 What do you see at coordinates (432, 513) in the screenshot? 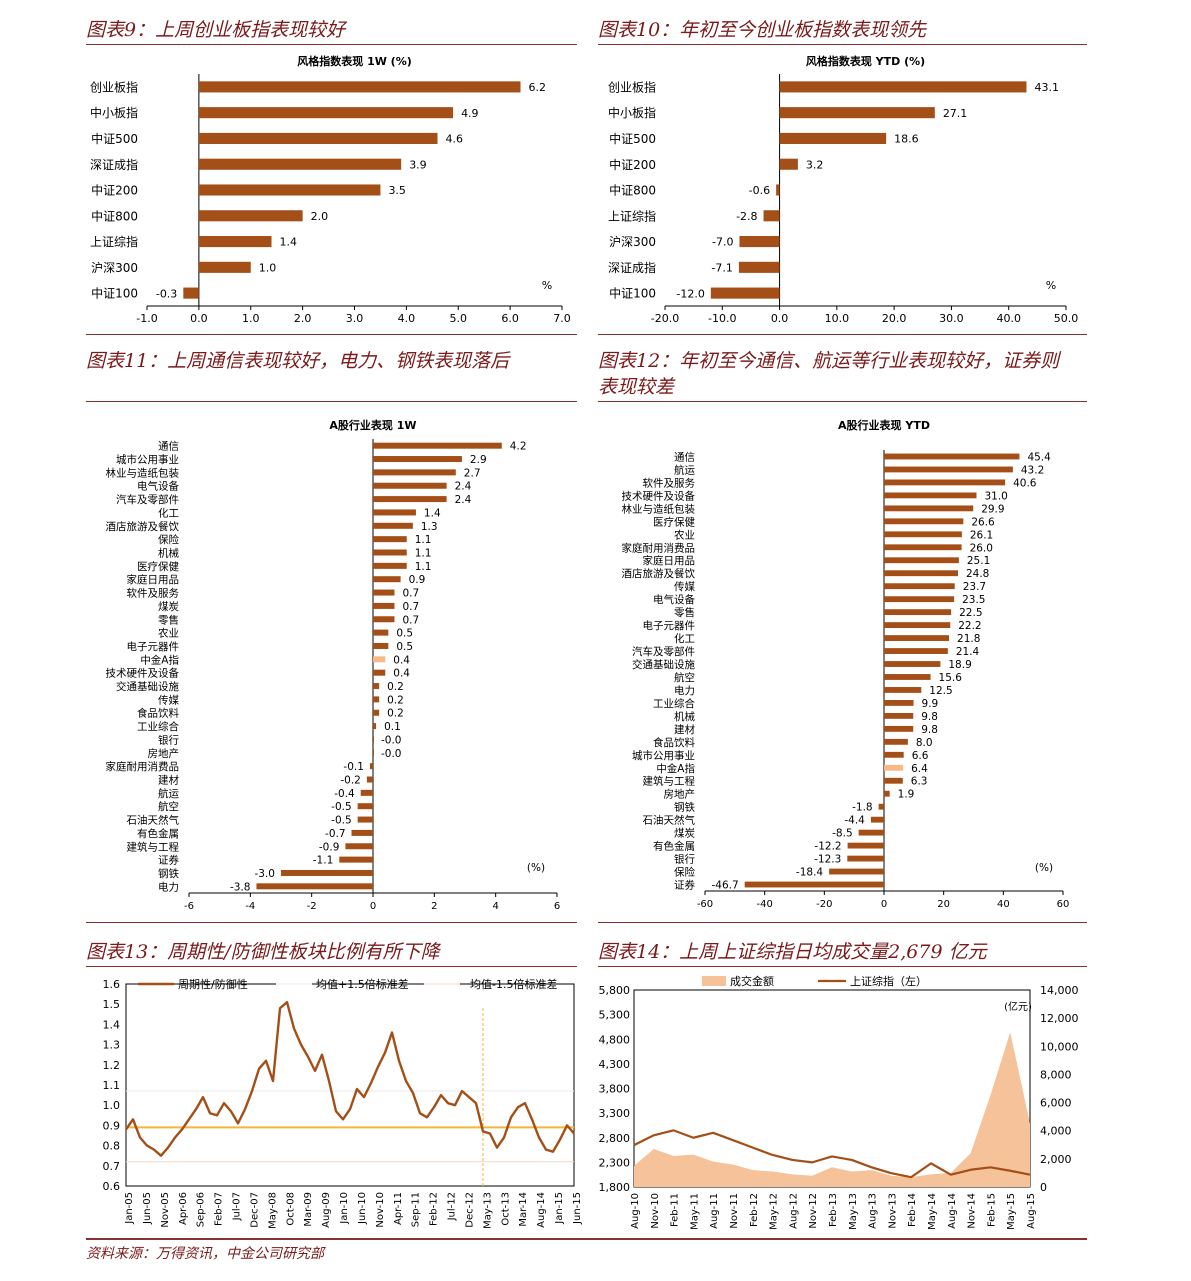
I see `value-label: 1.4` at bounding box center [432, 513].